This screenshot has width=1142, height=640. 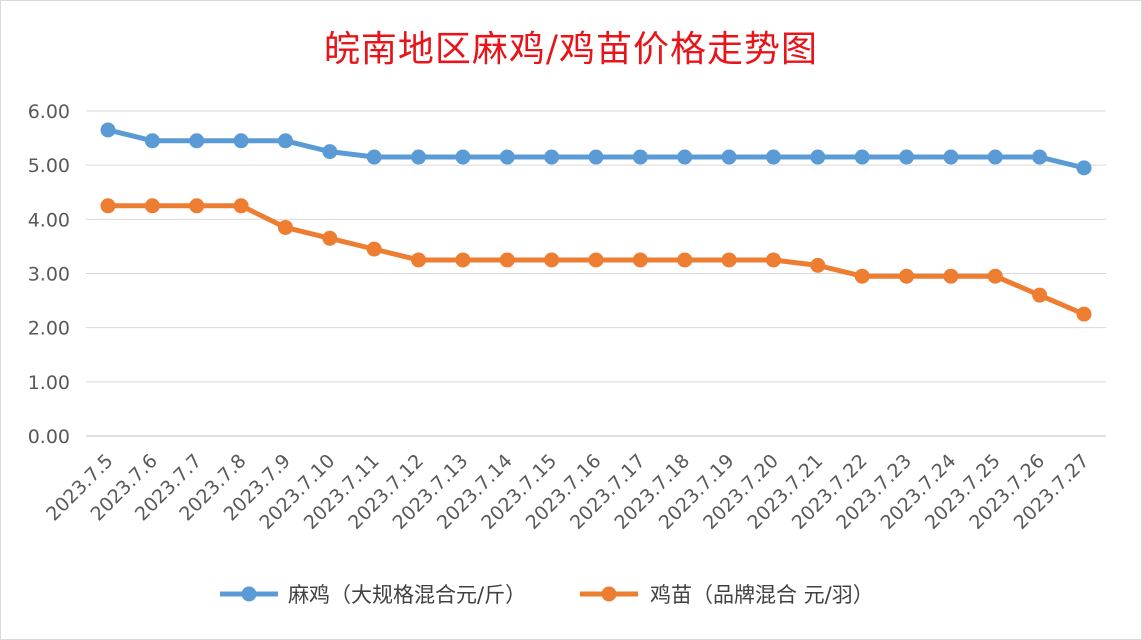 What do you see at coordinates (571, 49) in the screenshot?
I see `chart-title: 皖南地区麻鸡/鸡苗价格走势图` at bounding box center [571, 49].